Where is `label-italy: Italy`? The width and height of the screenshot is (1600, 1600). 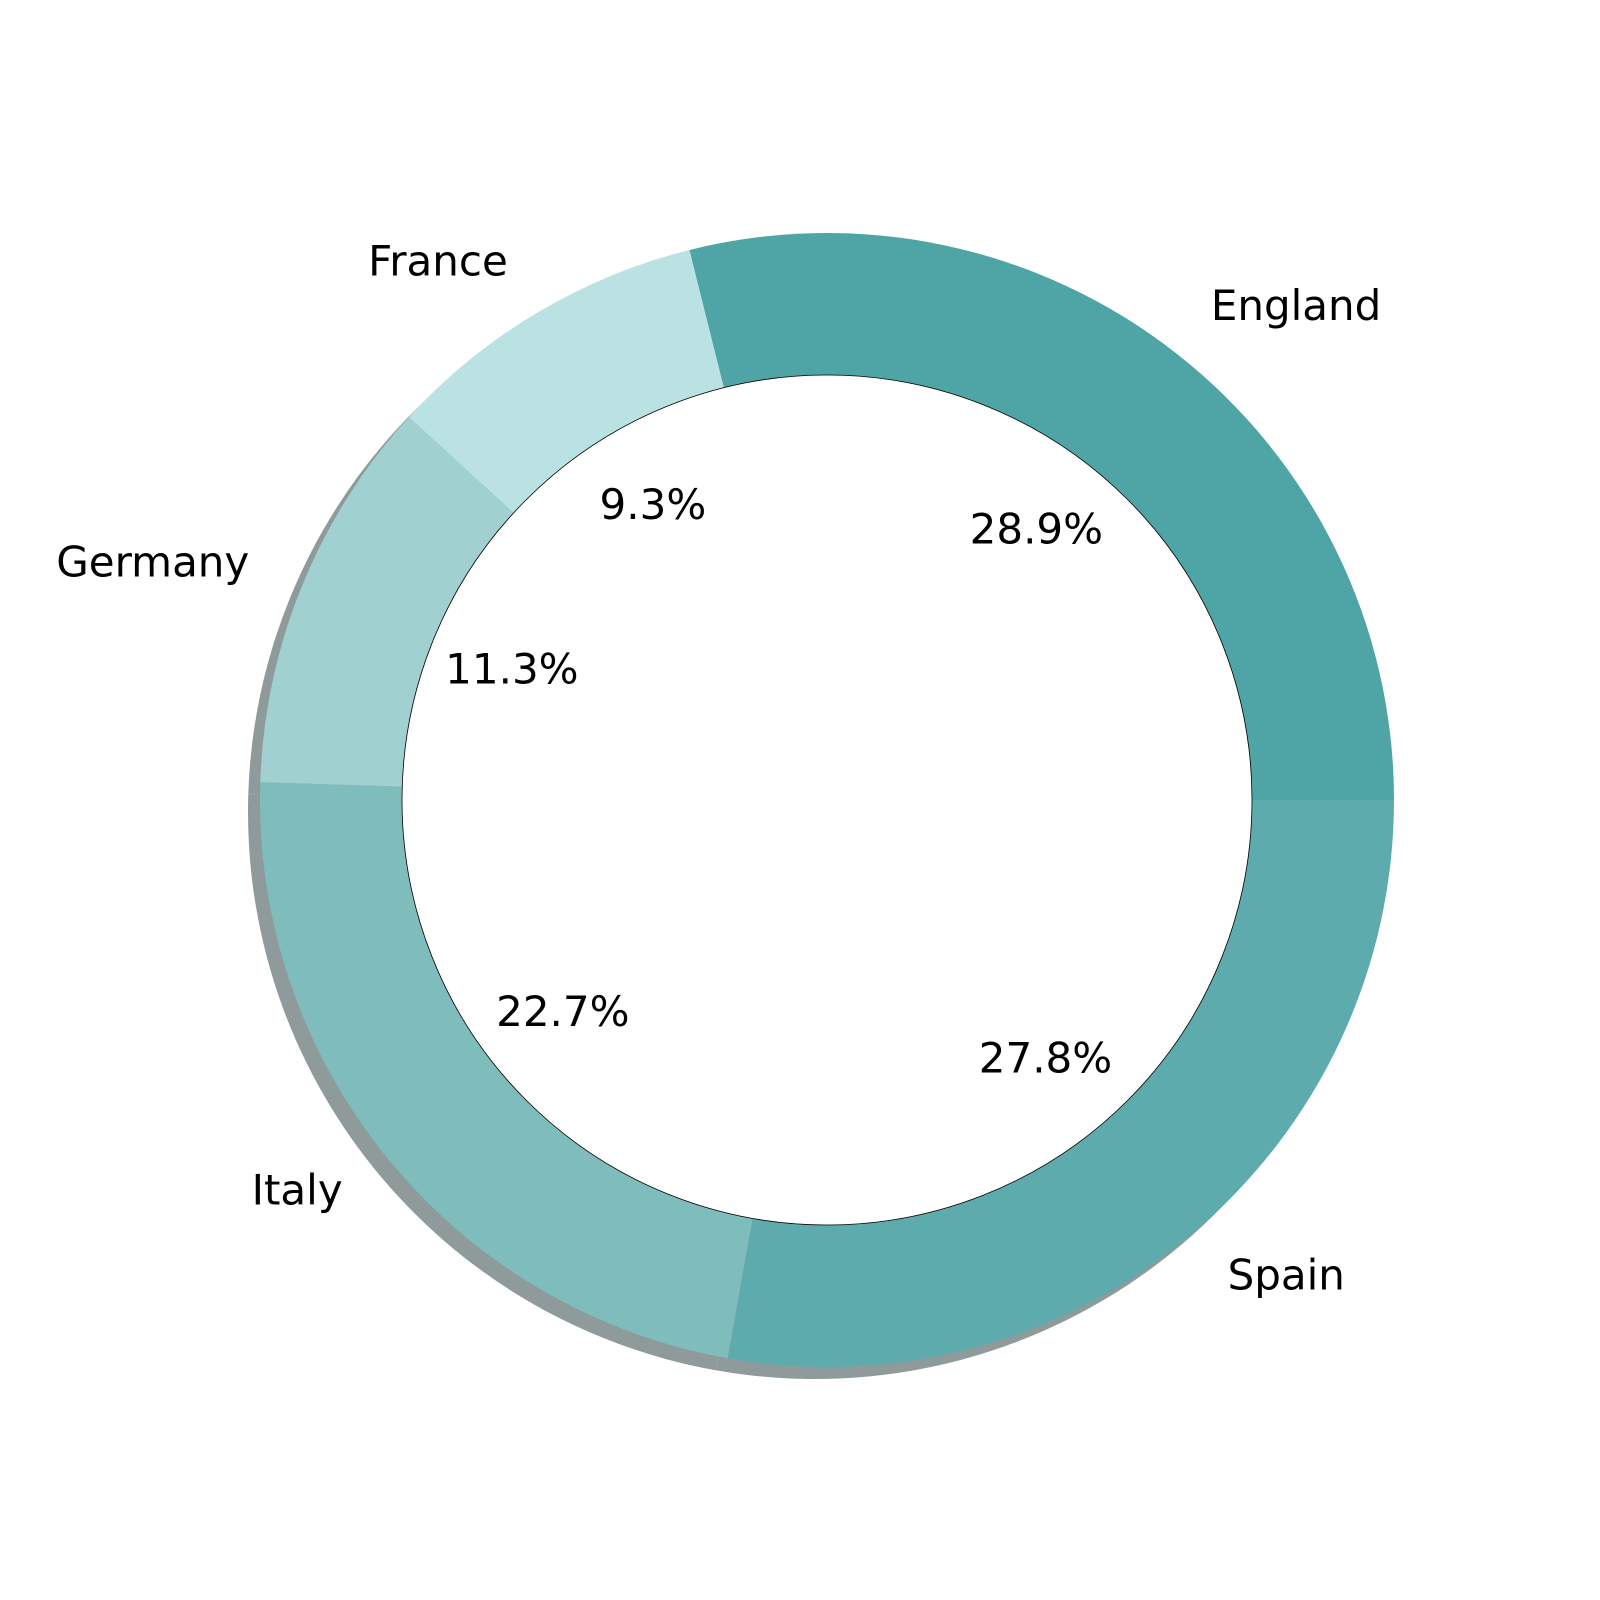
label-italy: Italy is located at coordinates (297, 1190).